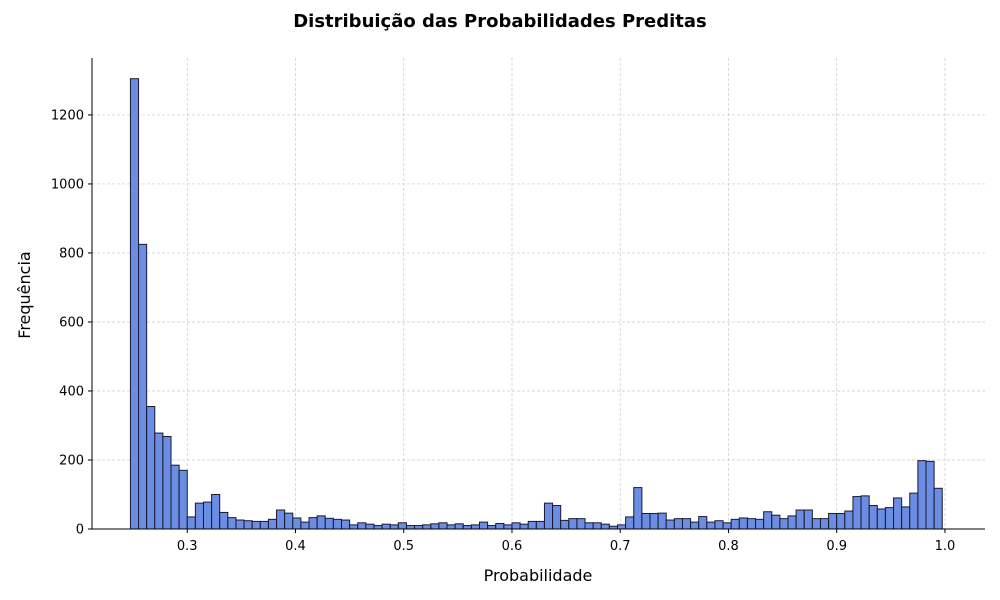 This screenshot has width=1000, height=600. I want to click on x-tick-label: 0.4, so click(295, 546).